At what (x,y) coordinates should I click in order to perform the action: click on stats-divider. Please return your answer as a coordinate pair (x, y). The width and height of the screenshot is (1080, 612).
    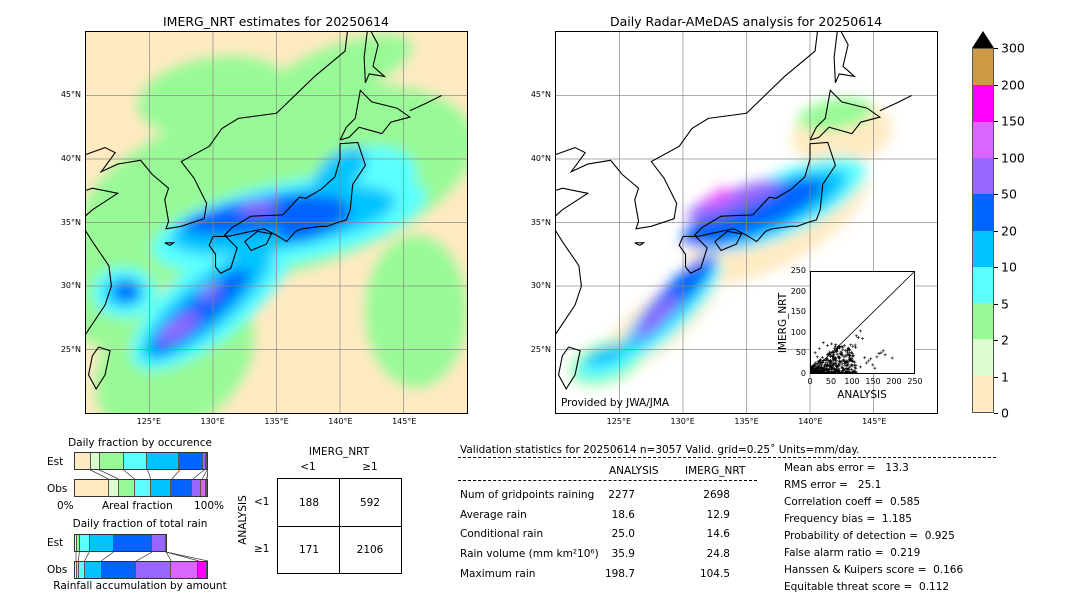
    Looking at the image, I should click on (727, 457).